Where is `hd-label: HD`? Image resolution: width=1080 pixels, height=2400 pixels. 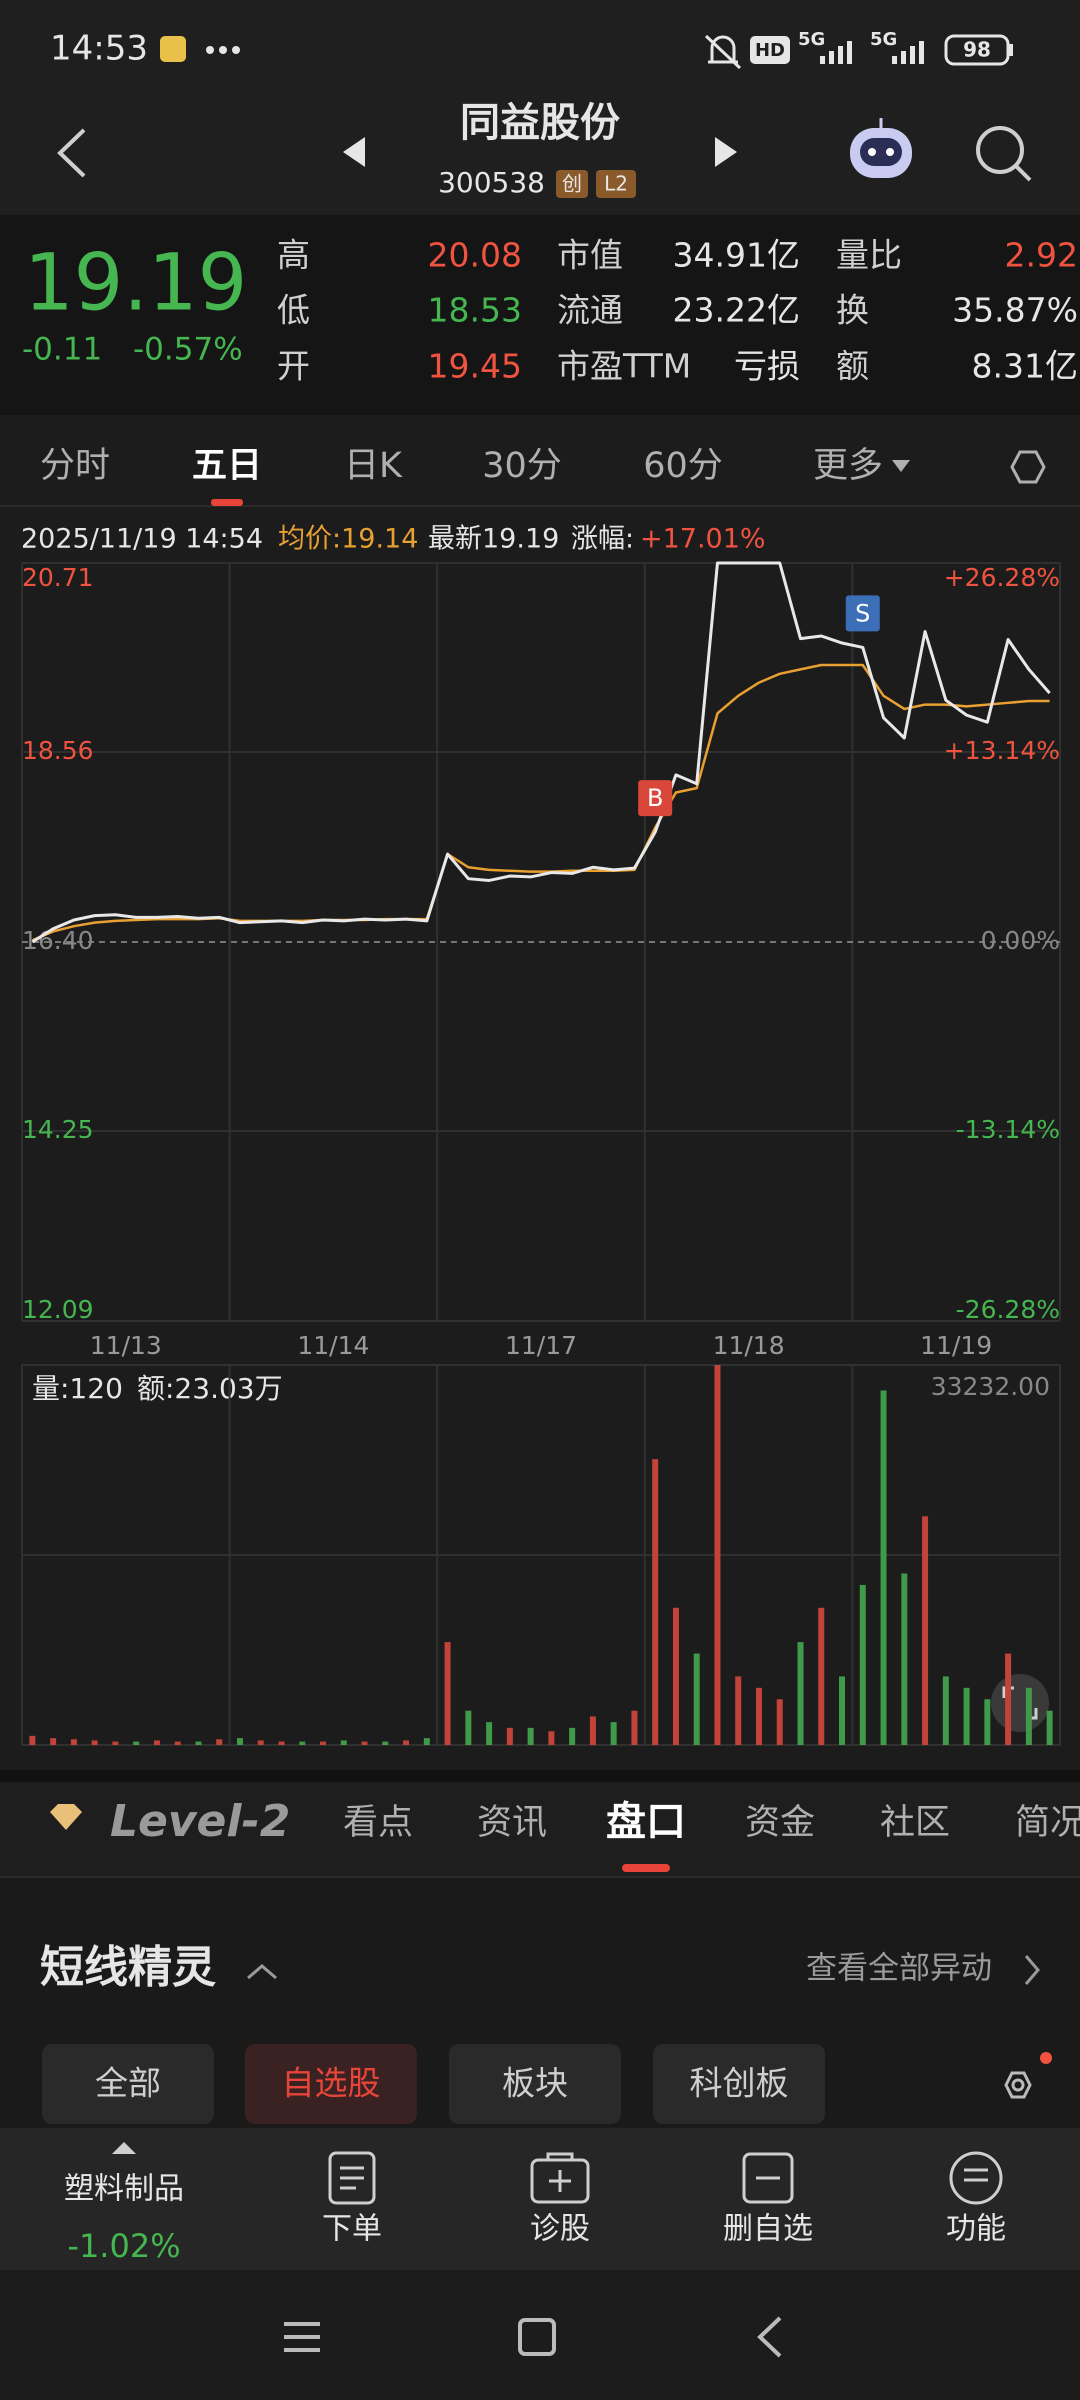 hd-label: HD is located at coordinates (770, 50).